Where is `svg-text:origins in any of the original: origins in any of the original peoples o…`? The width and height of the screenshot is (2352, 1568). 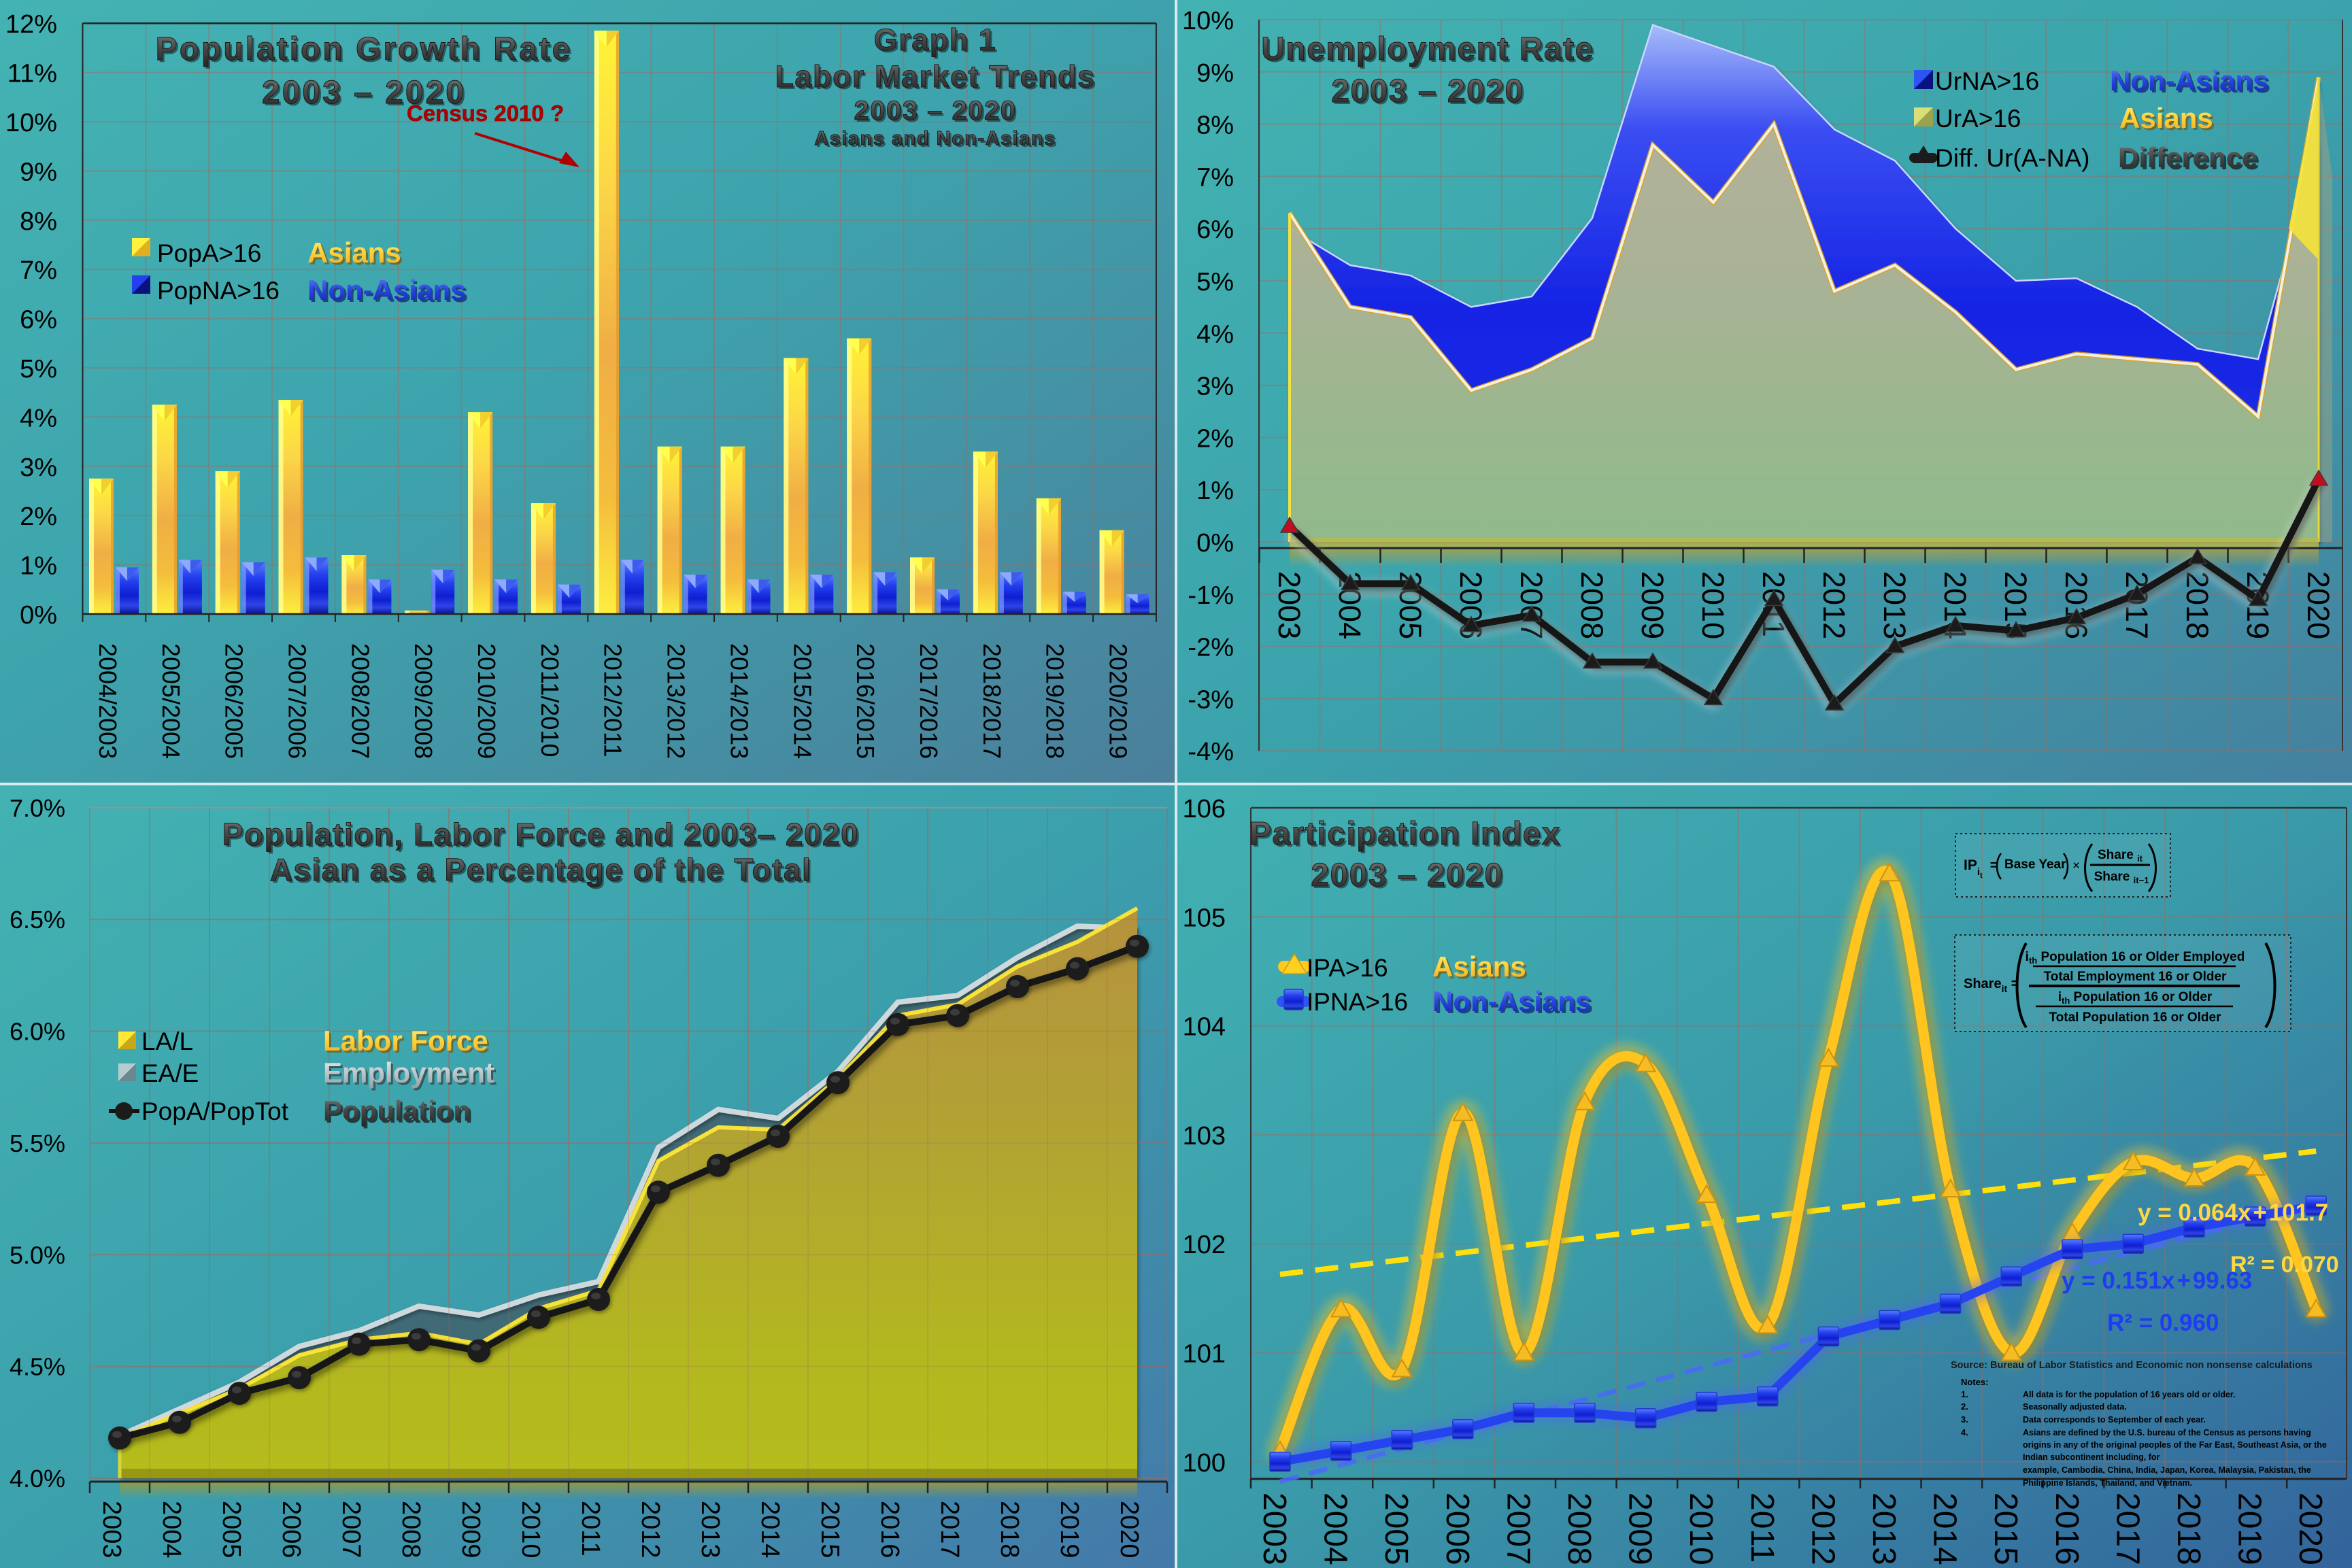
svg-text:origins in any of the original: origins in any of the original peoples o… is located at coordinates (2175, 1445).